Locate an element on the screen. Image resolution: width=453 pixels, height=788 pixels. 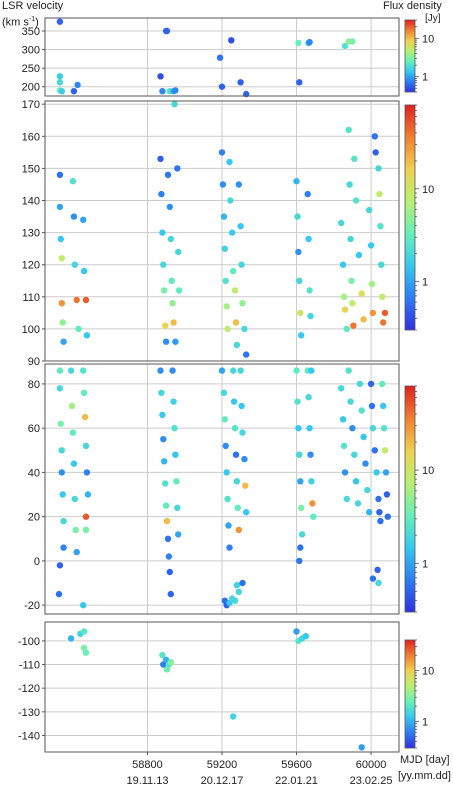
y-tick-label: 100 is located at coordinates (31, 330).